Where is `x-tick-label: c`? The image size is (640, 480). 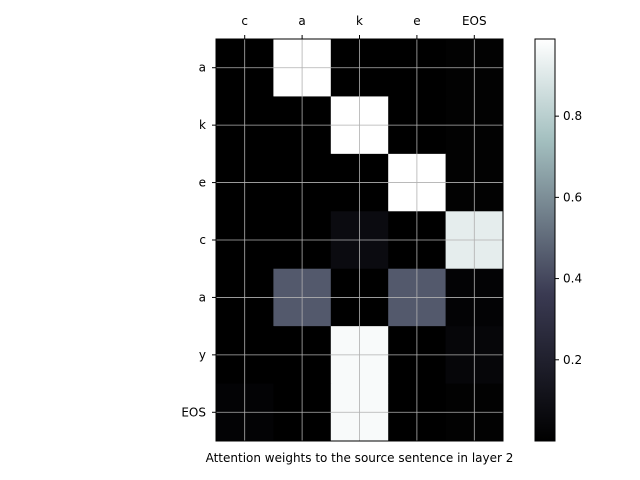
x-tick-label: c is located at coordinates (244, 21).